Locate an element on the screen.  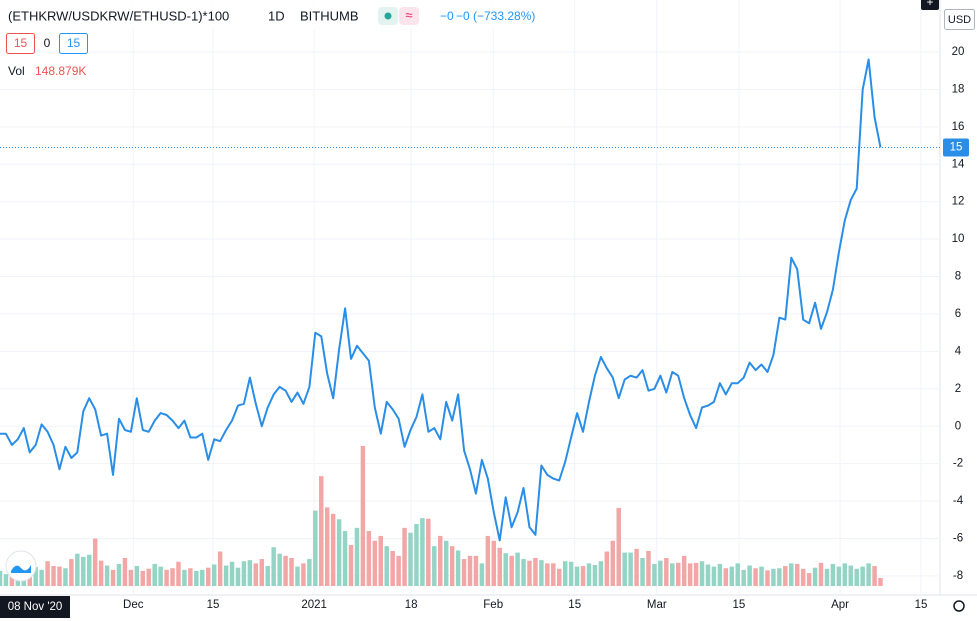
settings-icon is located at coordinates (959, 606).